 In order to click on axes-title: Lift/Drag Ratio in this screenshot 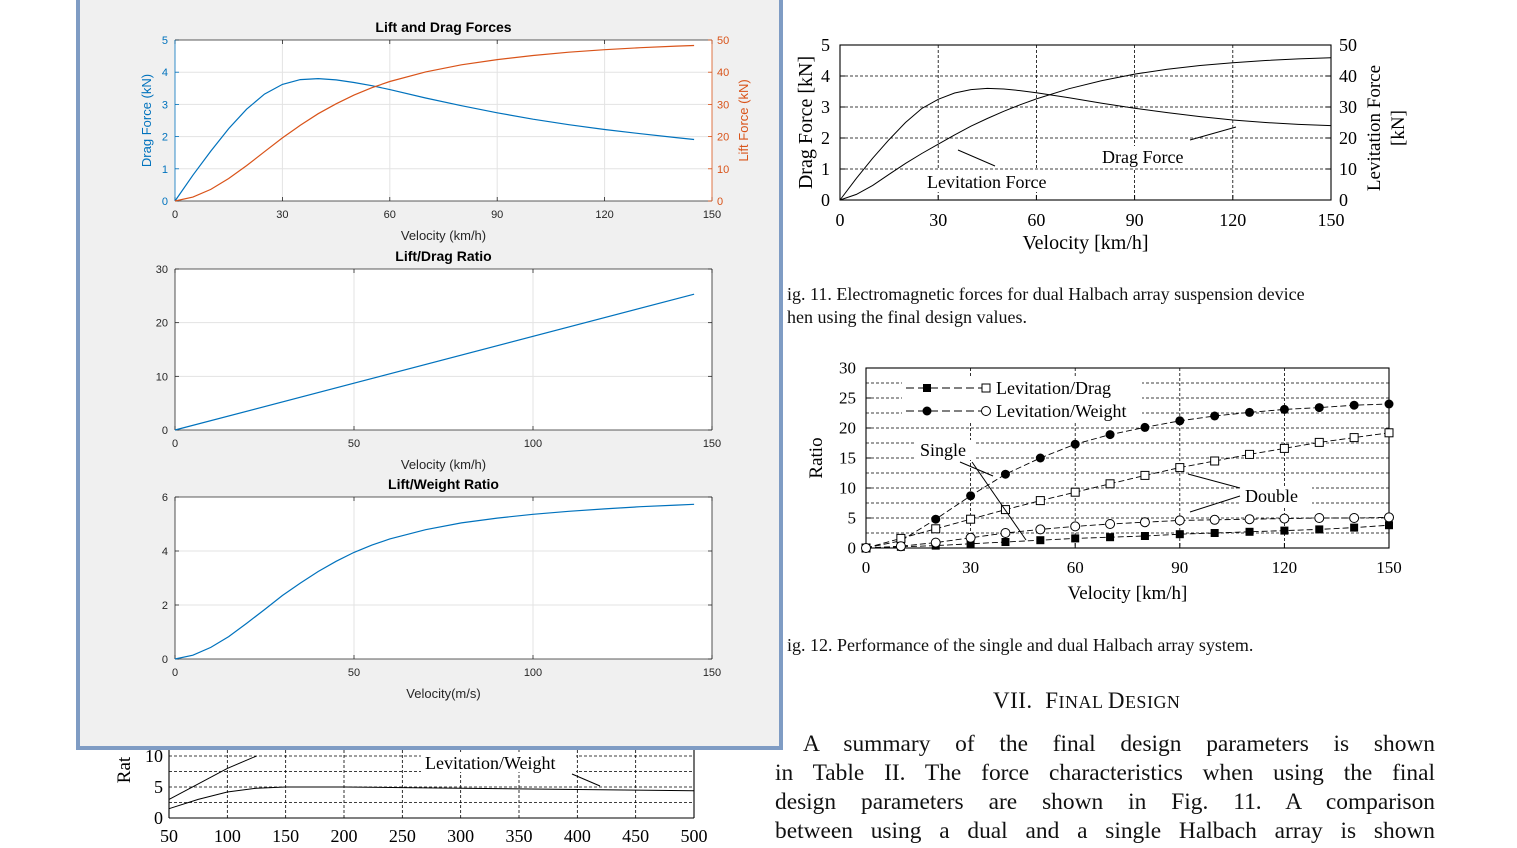, I will do `click(443, 256)`.